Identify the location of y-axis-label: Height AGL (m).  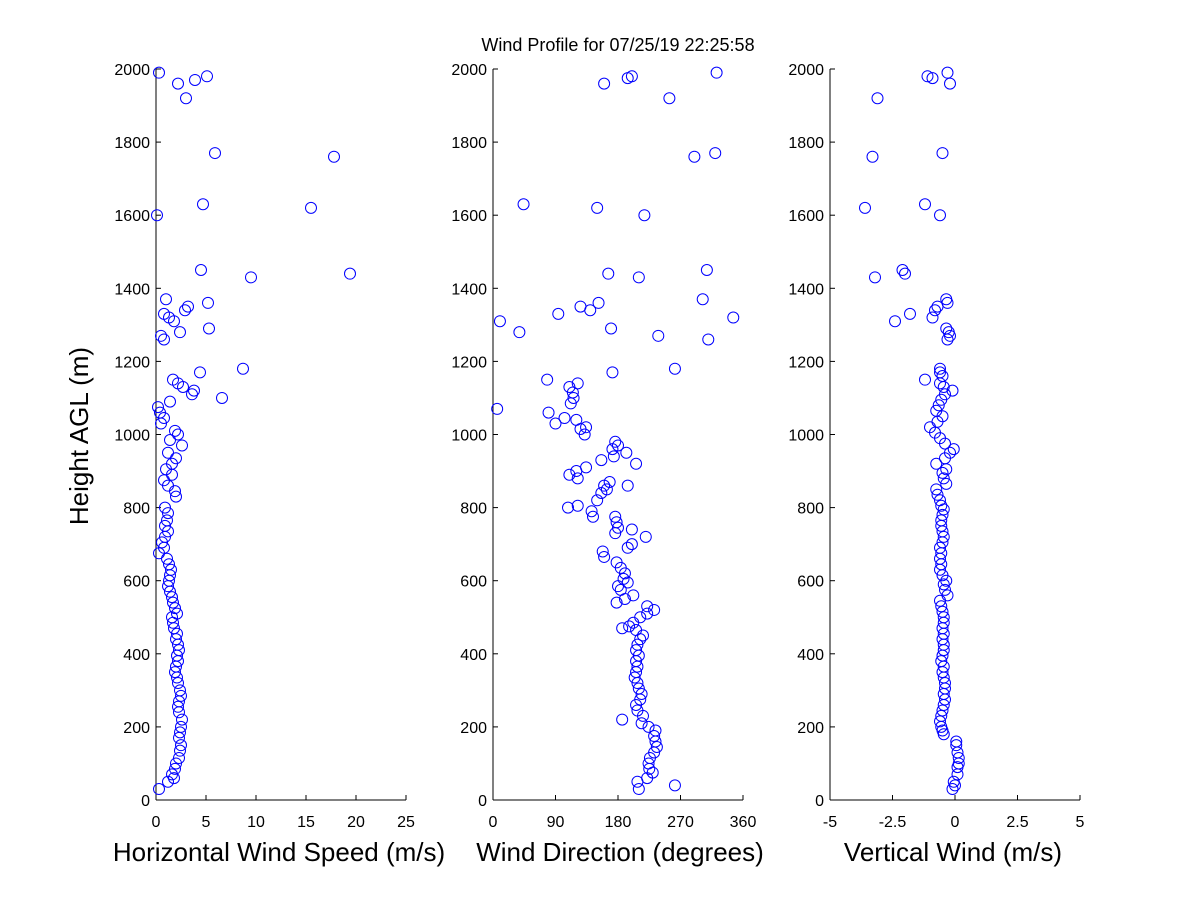
(79, 436).